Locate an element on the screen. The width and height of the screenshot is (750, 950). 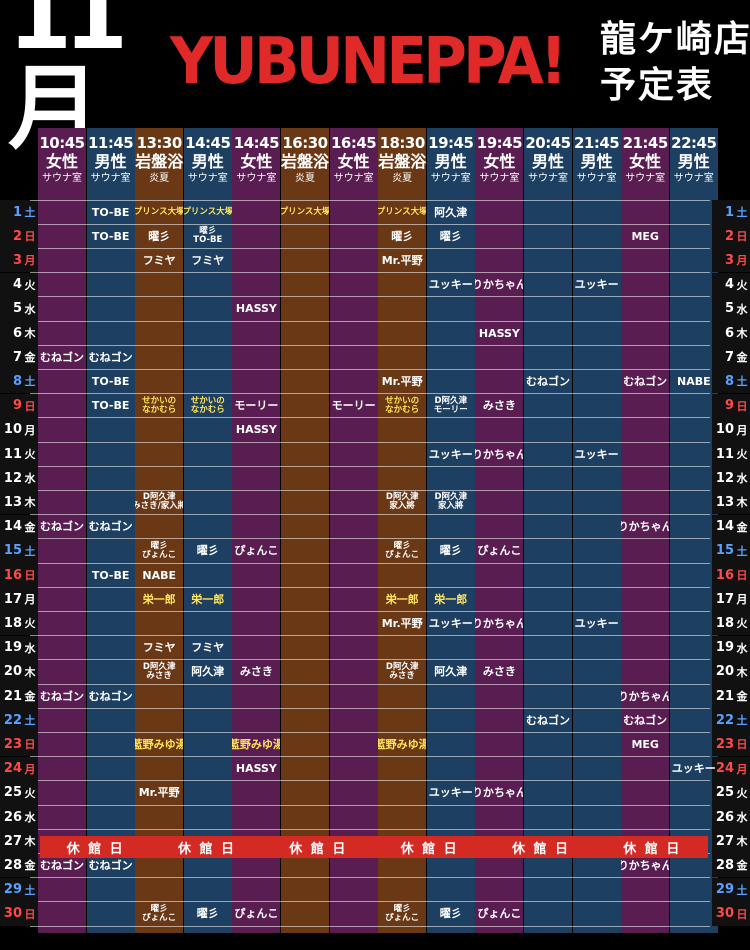
day-label-right: 28 金 is located at coordinates (731, 865).